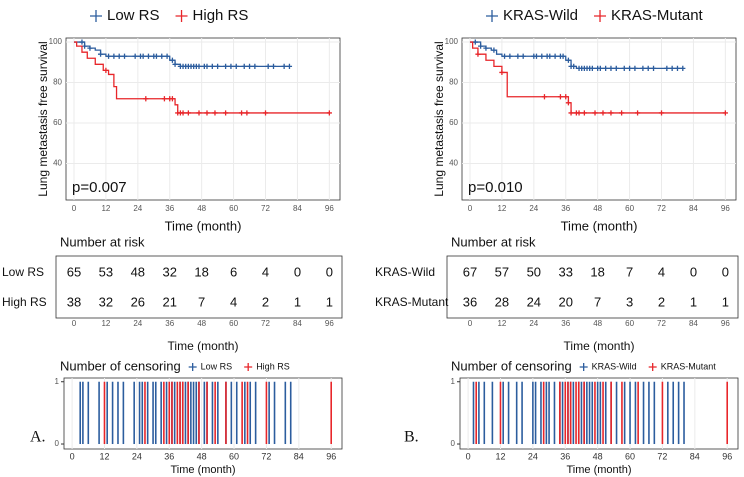  Describe the element at coordinates (597, 323) in the screenshot. I see `x-tick-label: 48` at that location.